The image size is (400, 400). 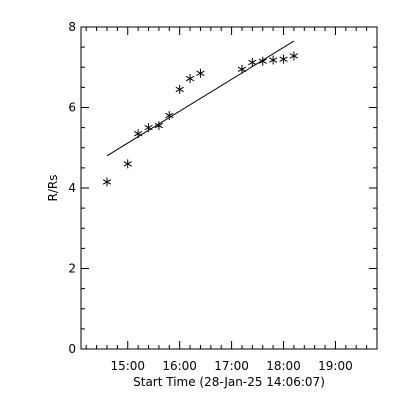 I want to click on x-tick-label: 18:00, so click(x=283, y=366).